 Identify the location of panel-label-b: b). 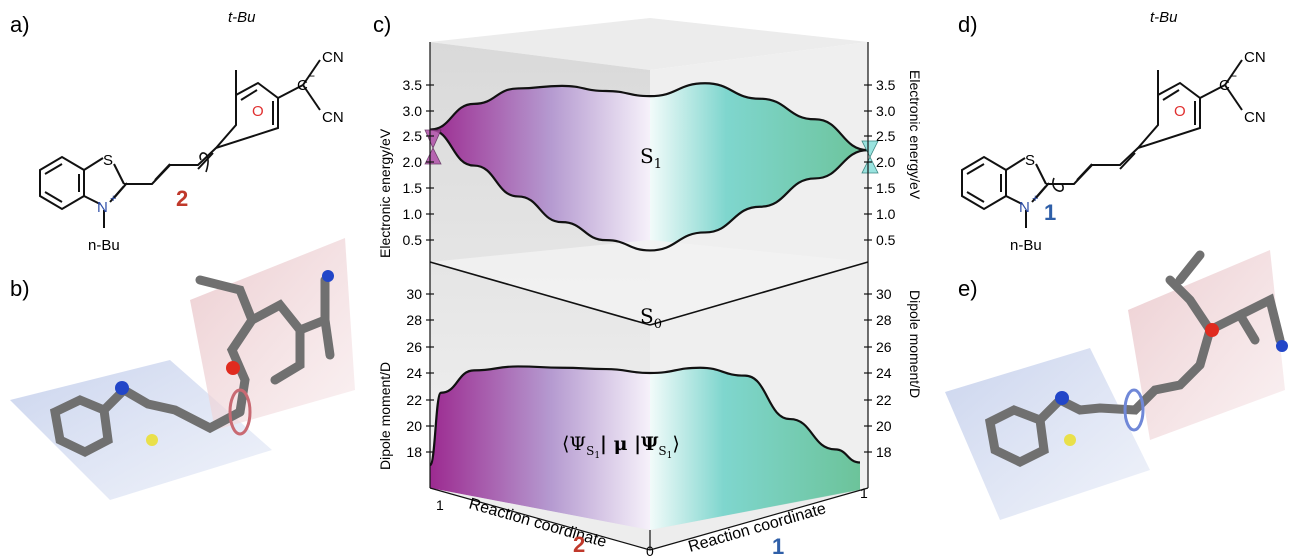
(20, 288).